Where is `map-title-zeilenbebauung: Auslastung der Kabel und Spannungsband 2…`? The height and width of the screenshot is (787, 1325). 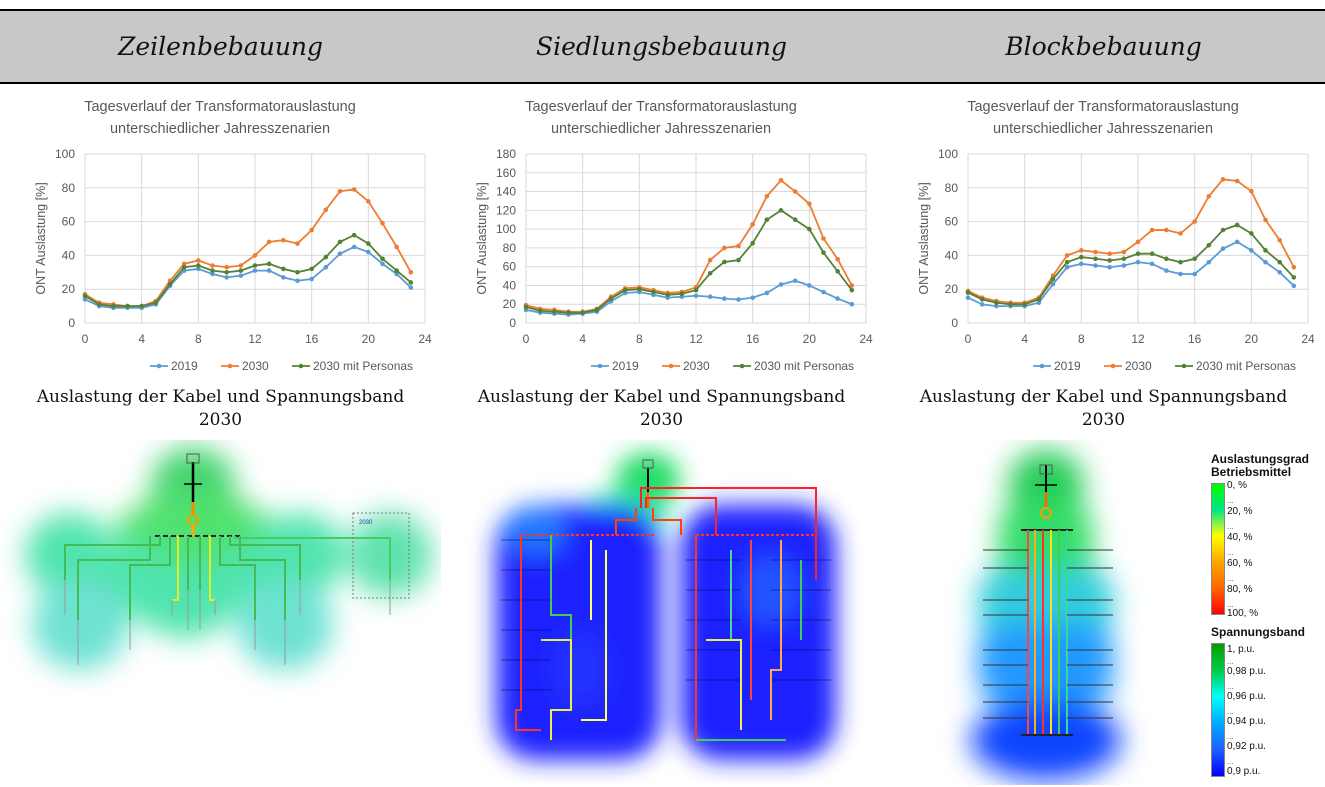 map-title-zeilenbebauung: Auslastung der Kabel und Spannungsband 2… is located at coordinates (220, 409).